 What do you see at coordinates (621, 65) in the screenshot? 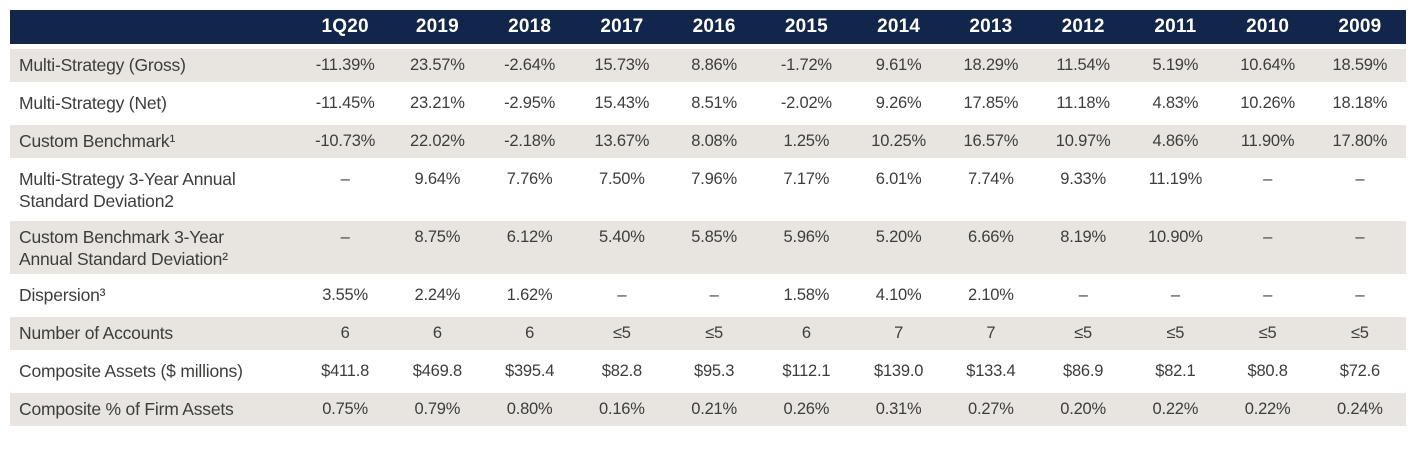
I see `data-cell: 15.73%` at bounding box center [621, 65].